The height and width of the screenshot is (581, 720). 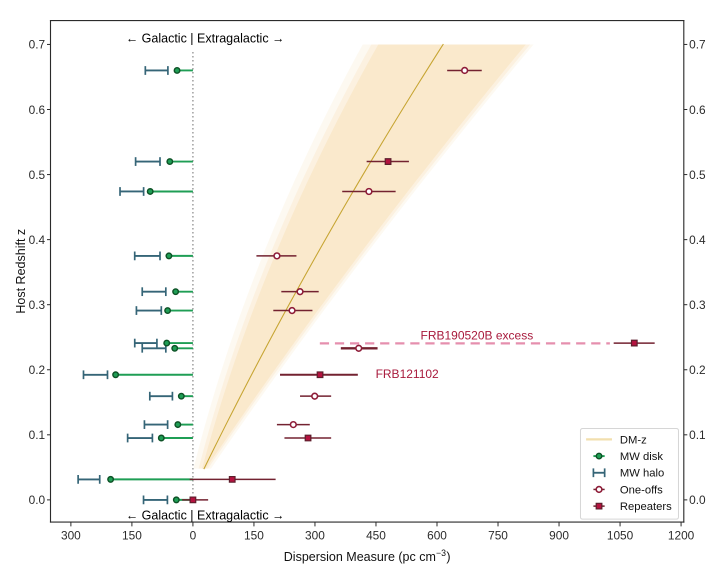 What do you see at coordinates (641, 457) in the screenshot?
I see `svg-text: MW disk` at bounding box center [641, 457].